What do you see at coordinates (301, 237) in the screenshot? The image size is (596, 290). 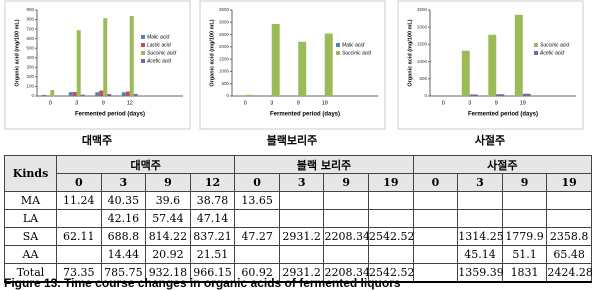 I see `cell: 2931.2` at bounding box center [301, 237].